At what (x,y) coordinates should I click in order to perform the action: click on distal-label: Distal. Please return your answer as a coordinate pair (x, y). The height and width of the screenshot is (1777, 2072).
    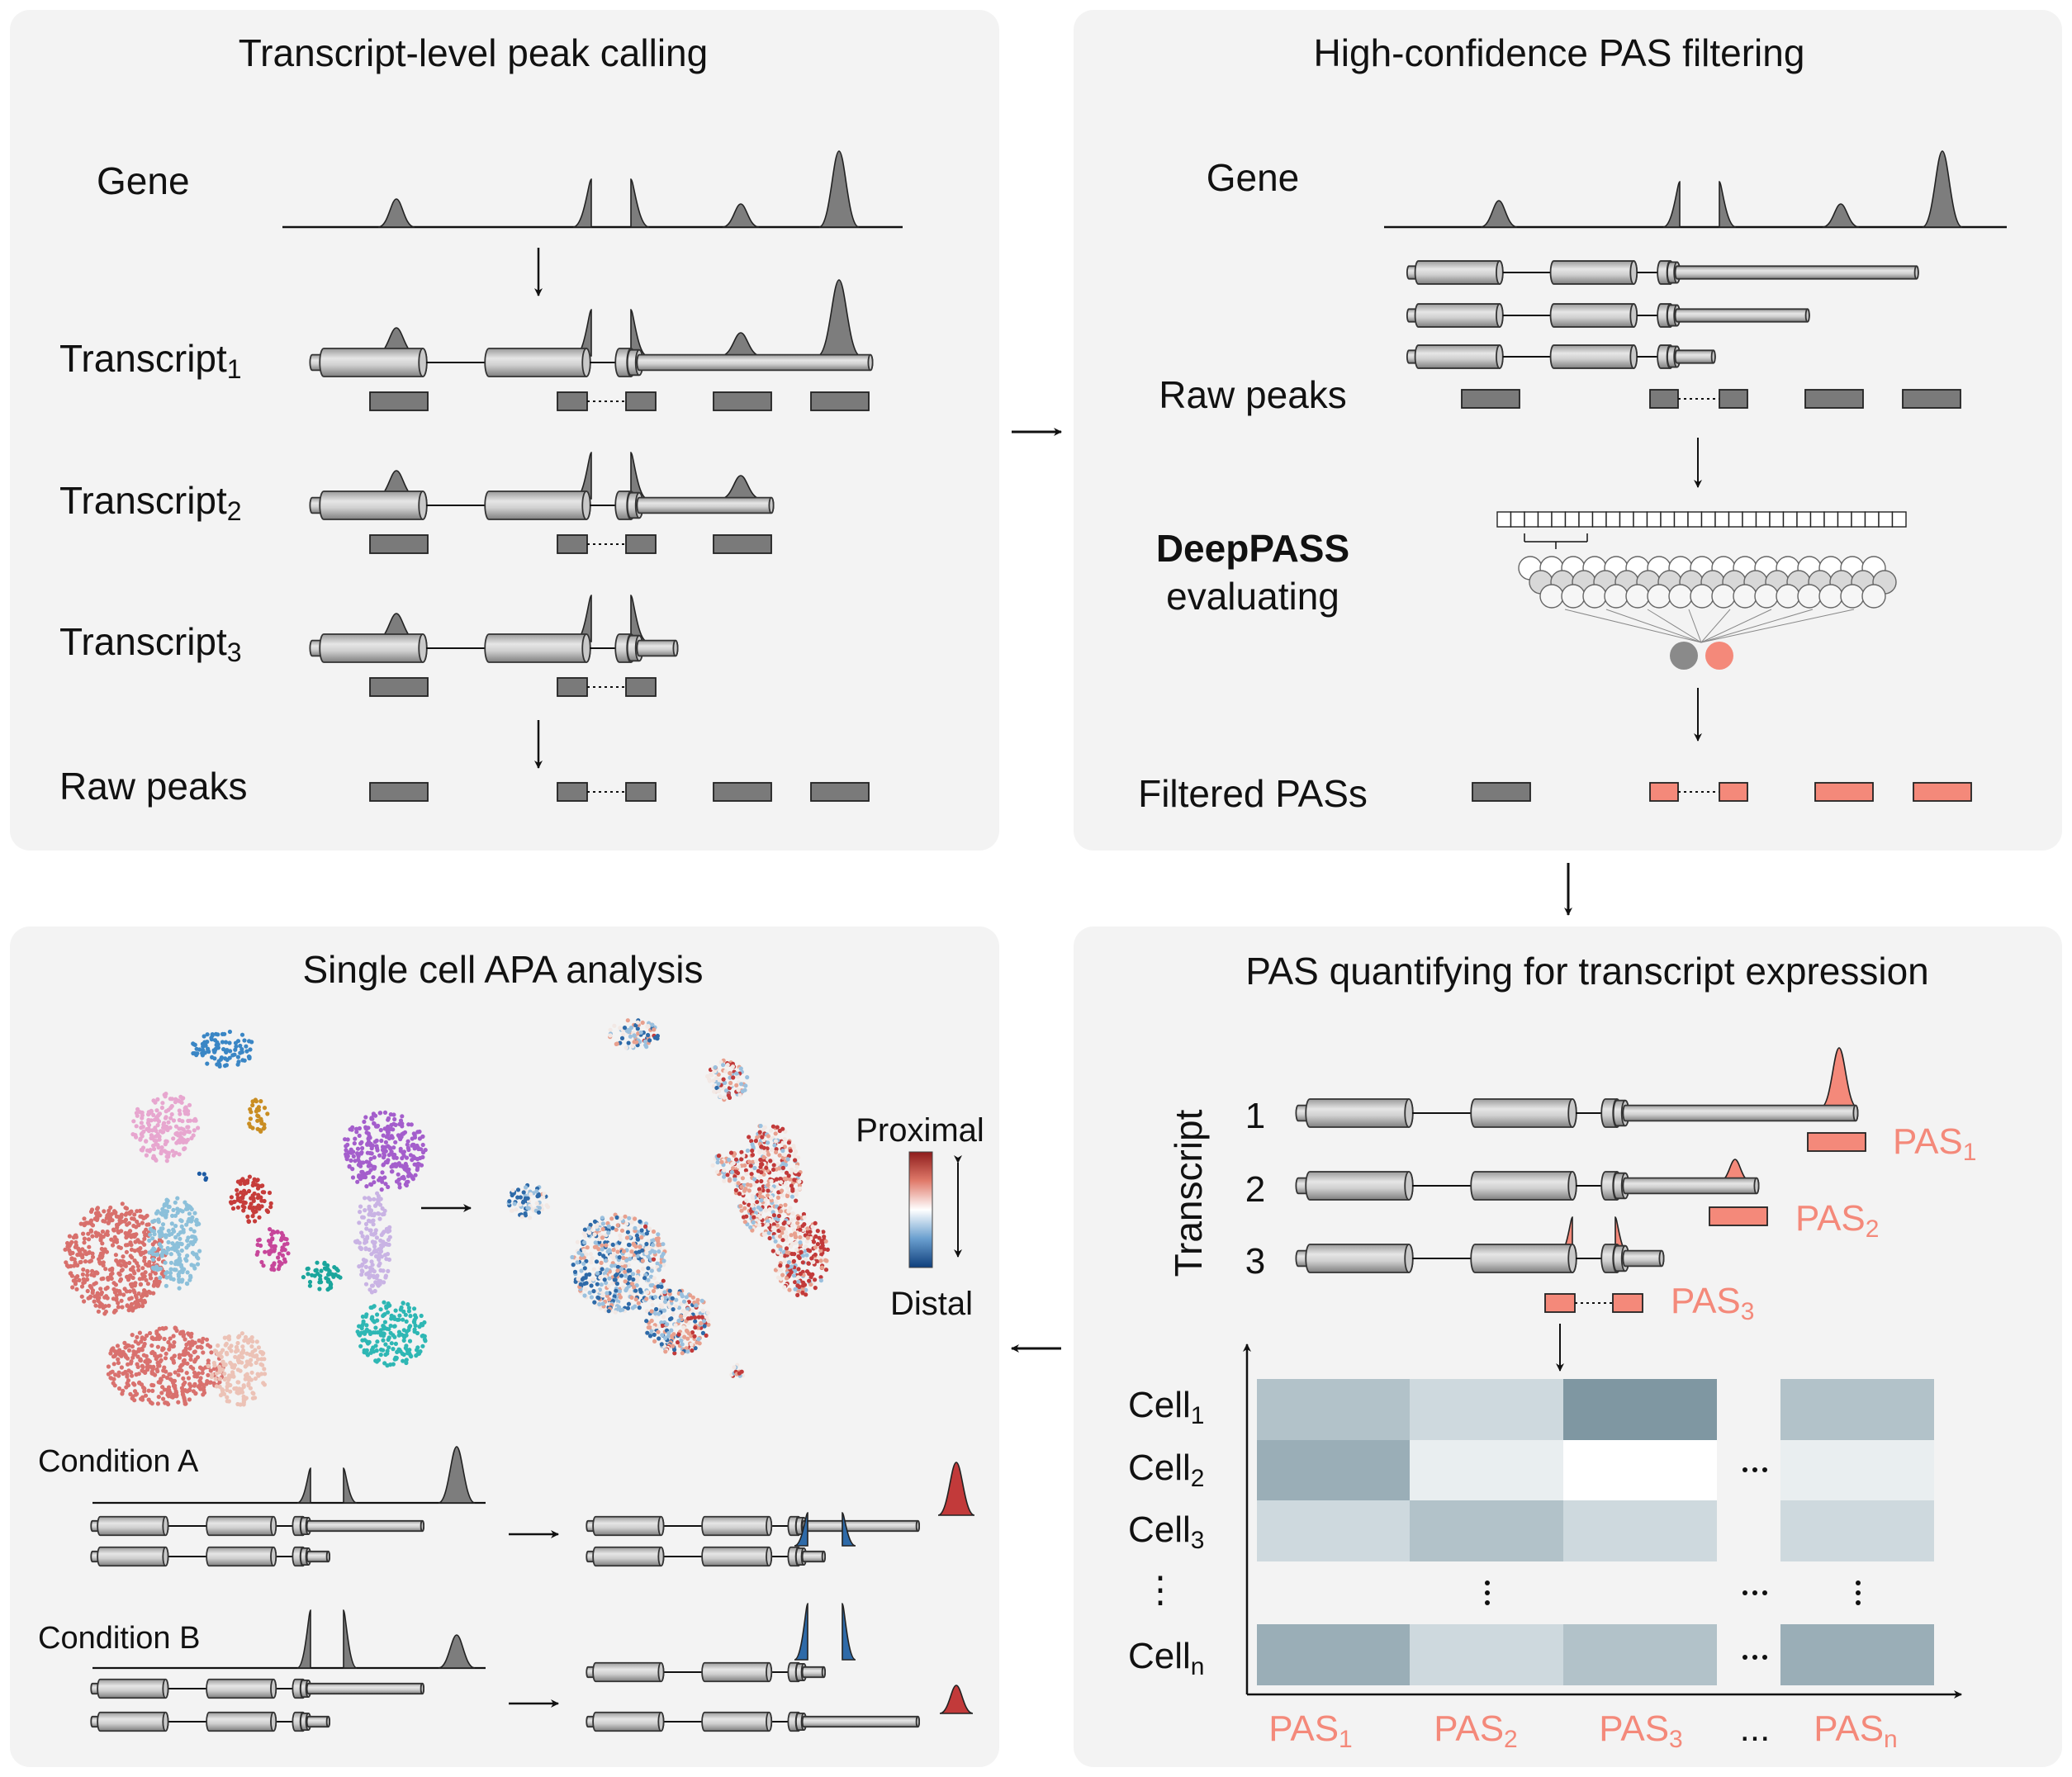
    Looking at the image, I should click on (931, 1304).